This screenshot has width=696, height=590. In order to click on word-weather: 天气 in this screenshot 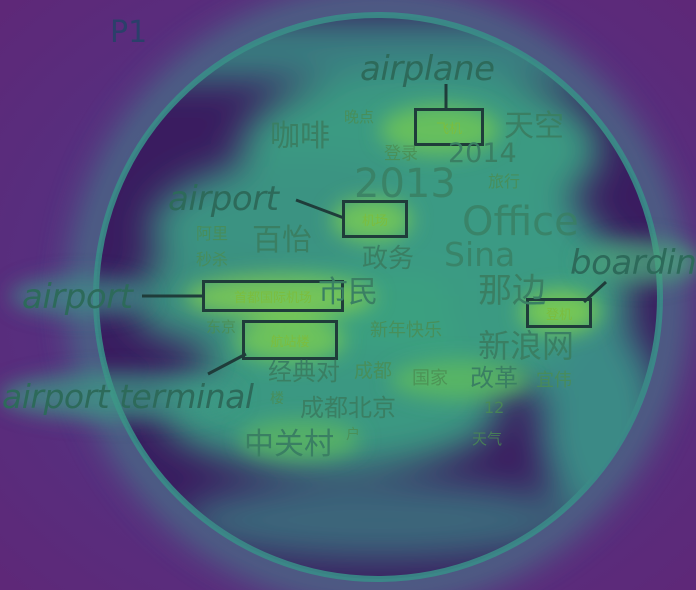, I will do `click(487, 439)`.